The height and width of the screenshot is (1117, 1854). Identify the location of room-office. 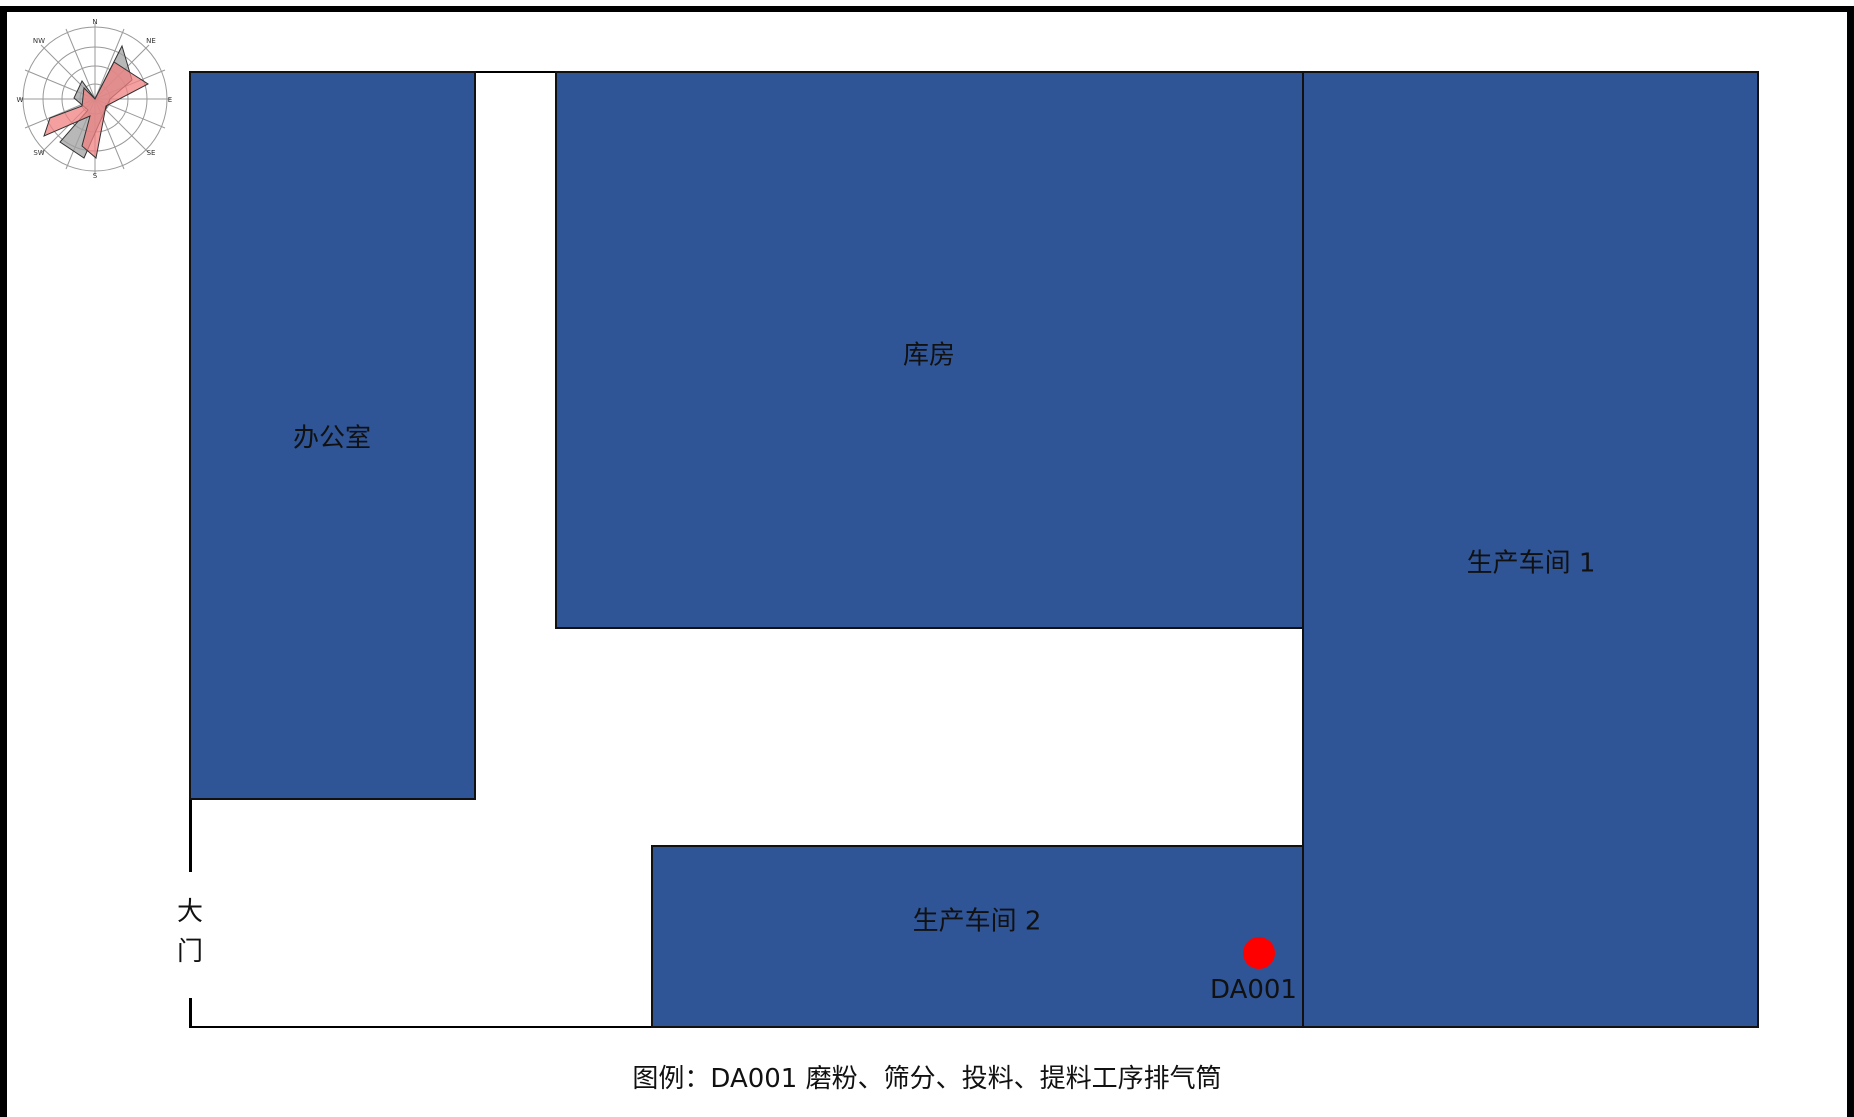
(332, 435).